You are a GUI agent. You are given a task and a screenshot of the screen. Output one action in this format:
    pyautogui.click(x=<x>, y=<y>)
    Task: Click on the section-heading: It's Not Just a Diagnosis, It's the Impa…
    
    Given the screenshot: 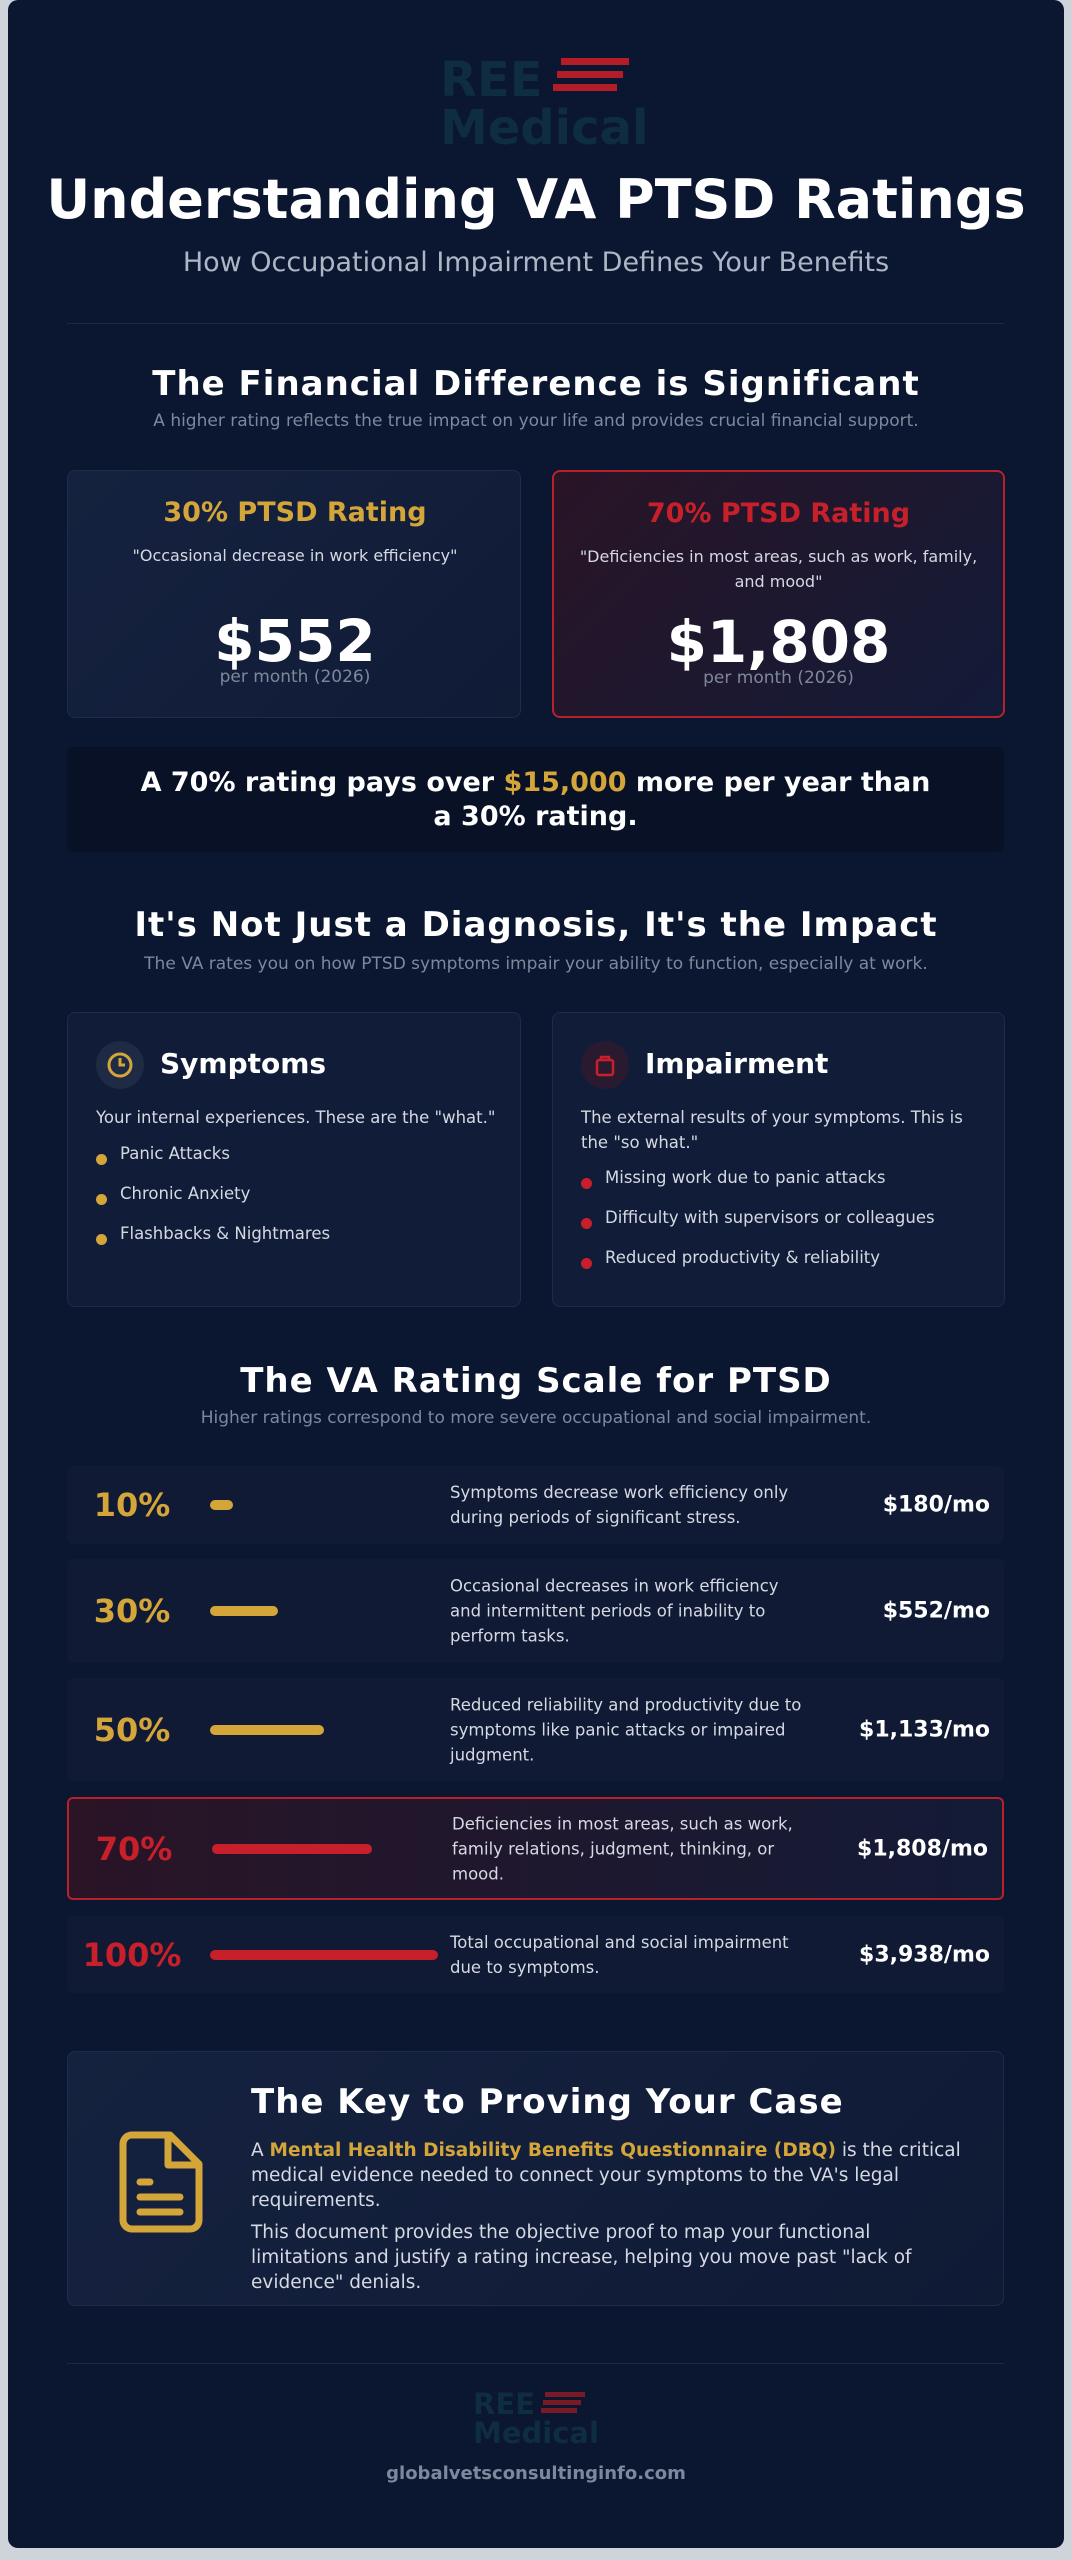 What is the action you would take?
    pyautogui.click(x=536, y=925)
    